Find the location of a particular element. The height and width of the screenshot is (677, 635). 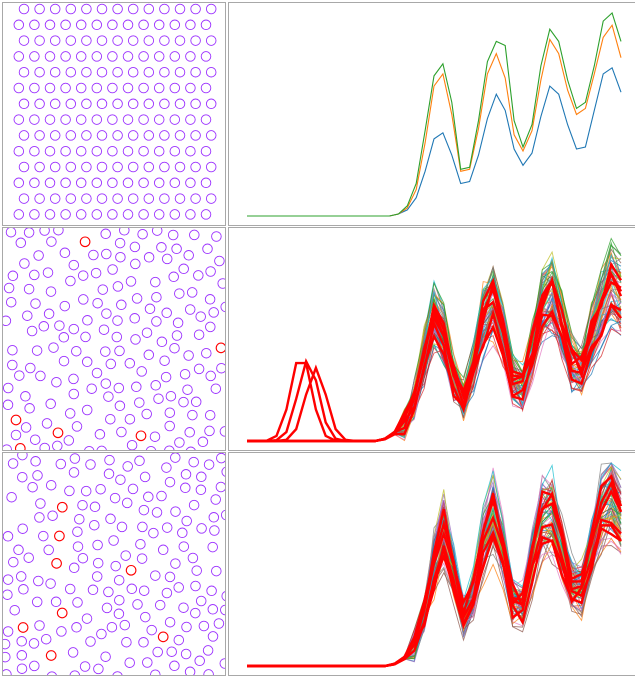

series-line is located at coordinates (434, 141).